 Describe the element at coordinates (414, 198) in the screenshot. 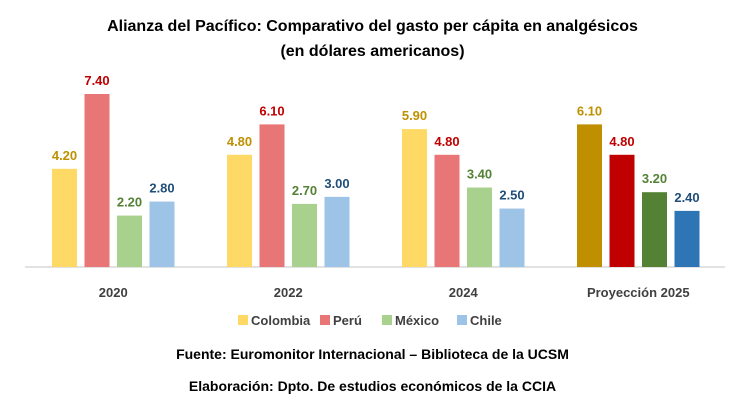

I see `bar-colombia-2024` at that location.